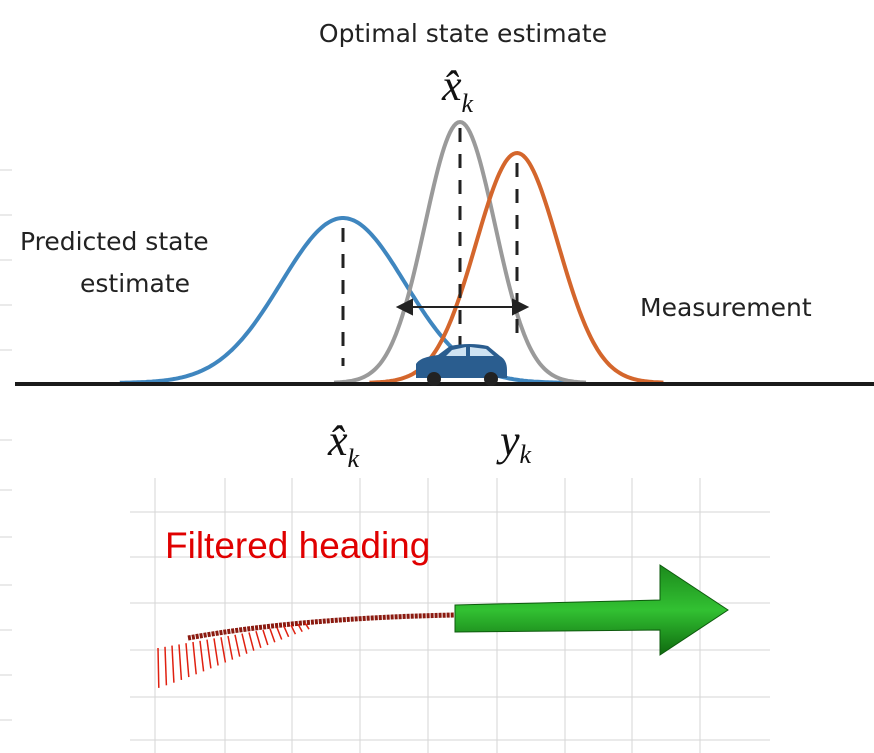 Image resolution: width=874 pixels, height=753 pixels. I want to click on heading-arrow, so click(591, 610).